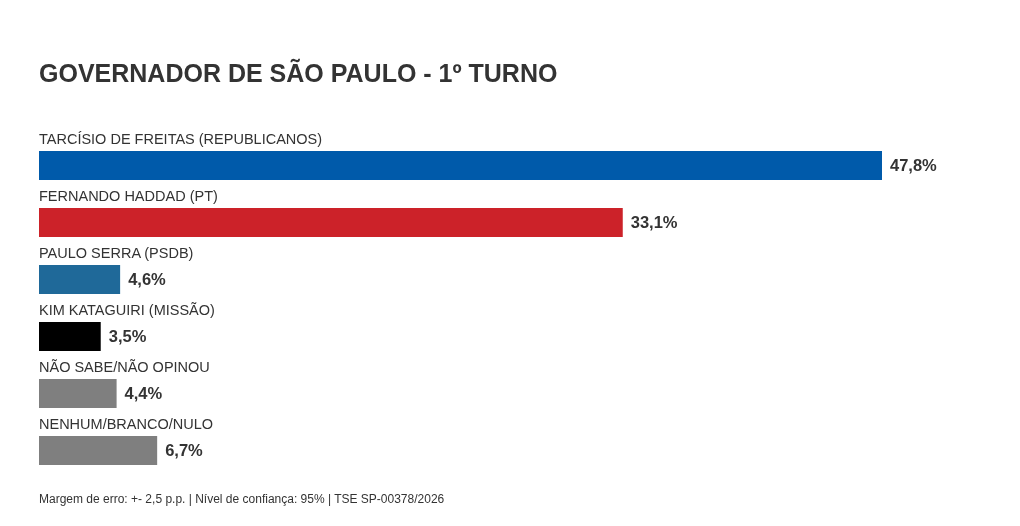 This screenshot has width=1020, height=526. I want to click on y-tick-label: KIM KATAGUIRI (MISSÃO), so click(127, 310).